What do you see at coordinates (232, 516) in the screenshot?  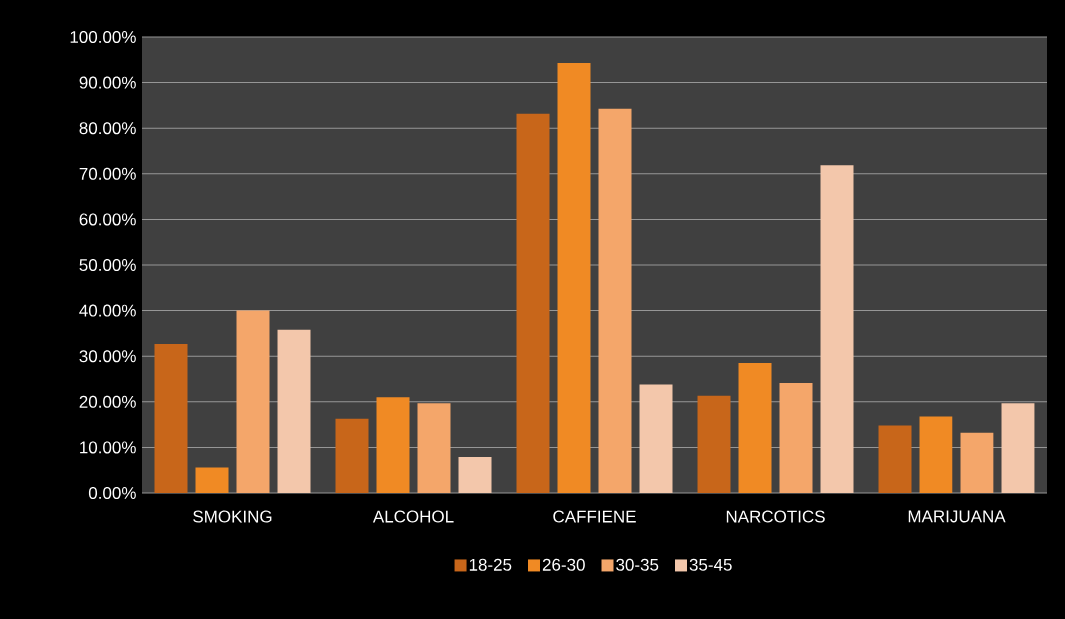 I see `x-tick-label: SMOKING` at bounding box center [232, 516].